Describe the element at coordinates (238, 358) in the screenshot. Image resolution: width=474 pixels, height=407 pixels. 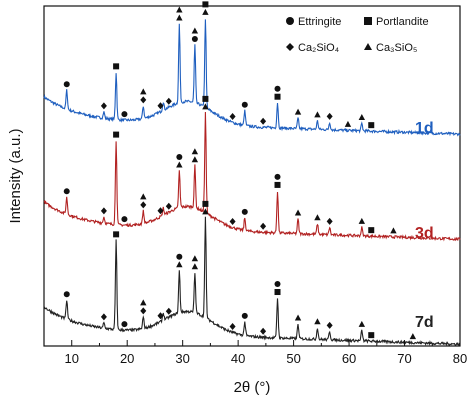
I see `x-tick-label: 40` at that location.